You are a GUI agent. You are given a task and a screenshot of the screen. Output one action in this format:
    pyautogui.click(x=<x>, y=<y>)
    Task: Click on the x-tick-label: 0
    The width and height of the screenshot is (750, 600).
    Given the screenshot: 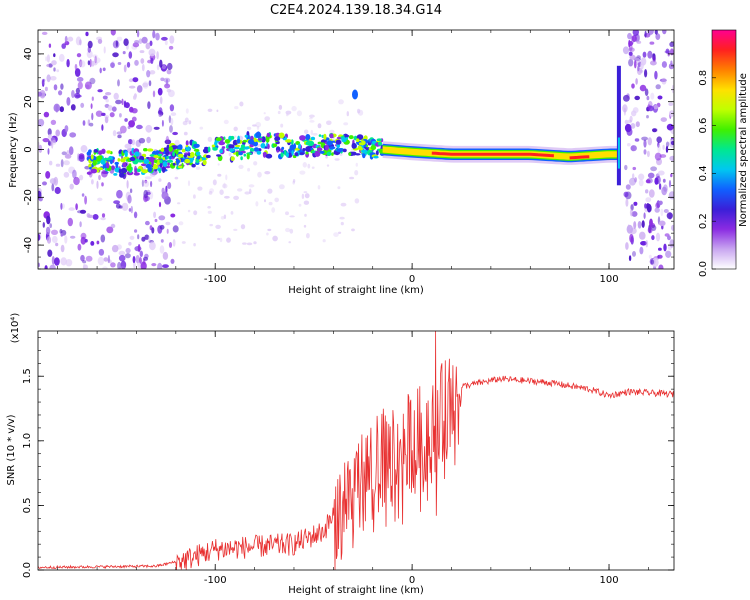 What is the action you would take?
    pyautogui.click(x=412, y=580)
    